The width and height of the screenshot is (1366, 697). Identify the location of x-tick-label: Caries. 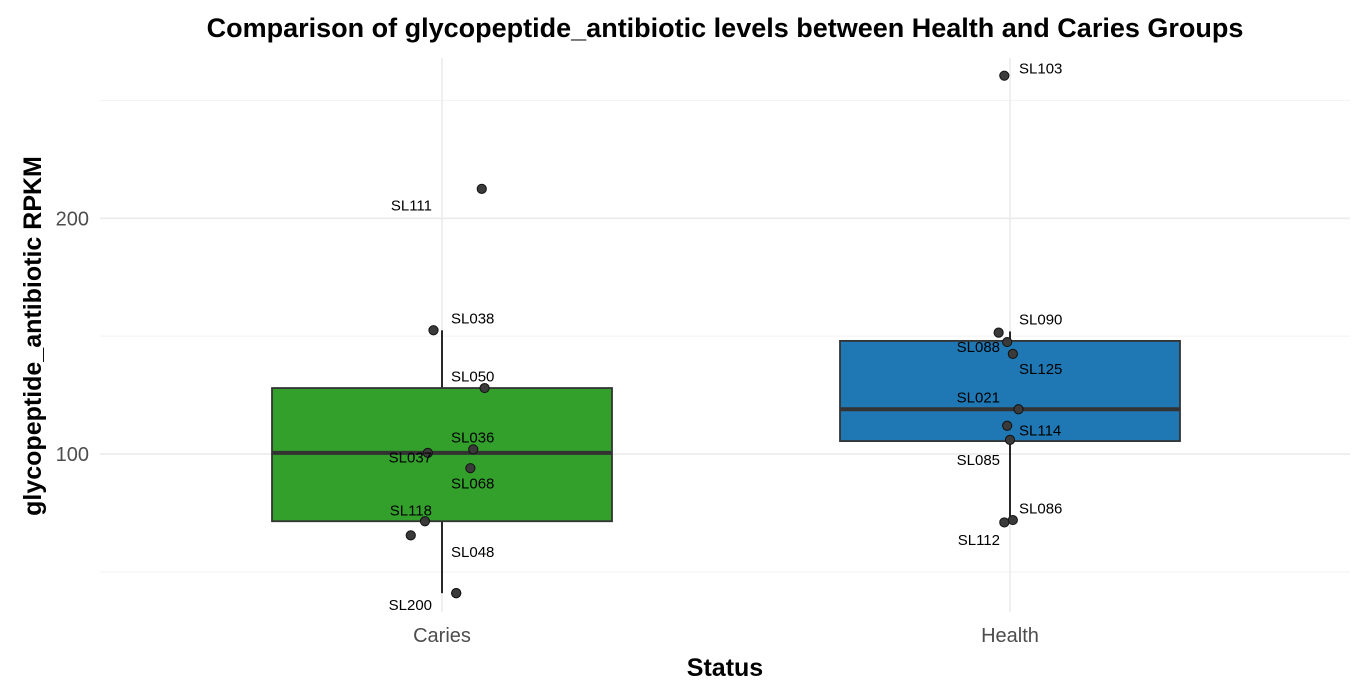
(442, 636).